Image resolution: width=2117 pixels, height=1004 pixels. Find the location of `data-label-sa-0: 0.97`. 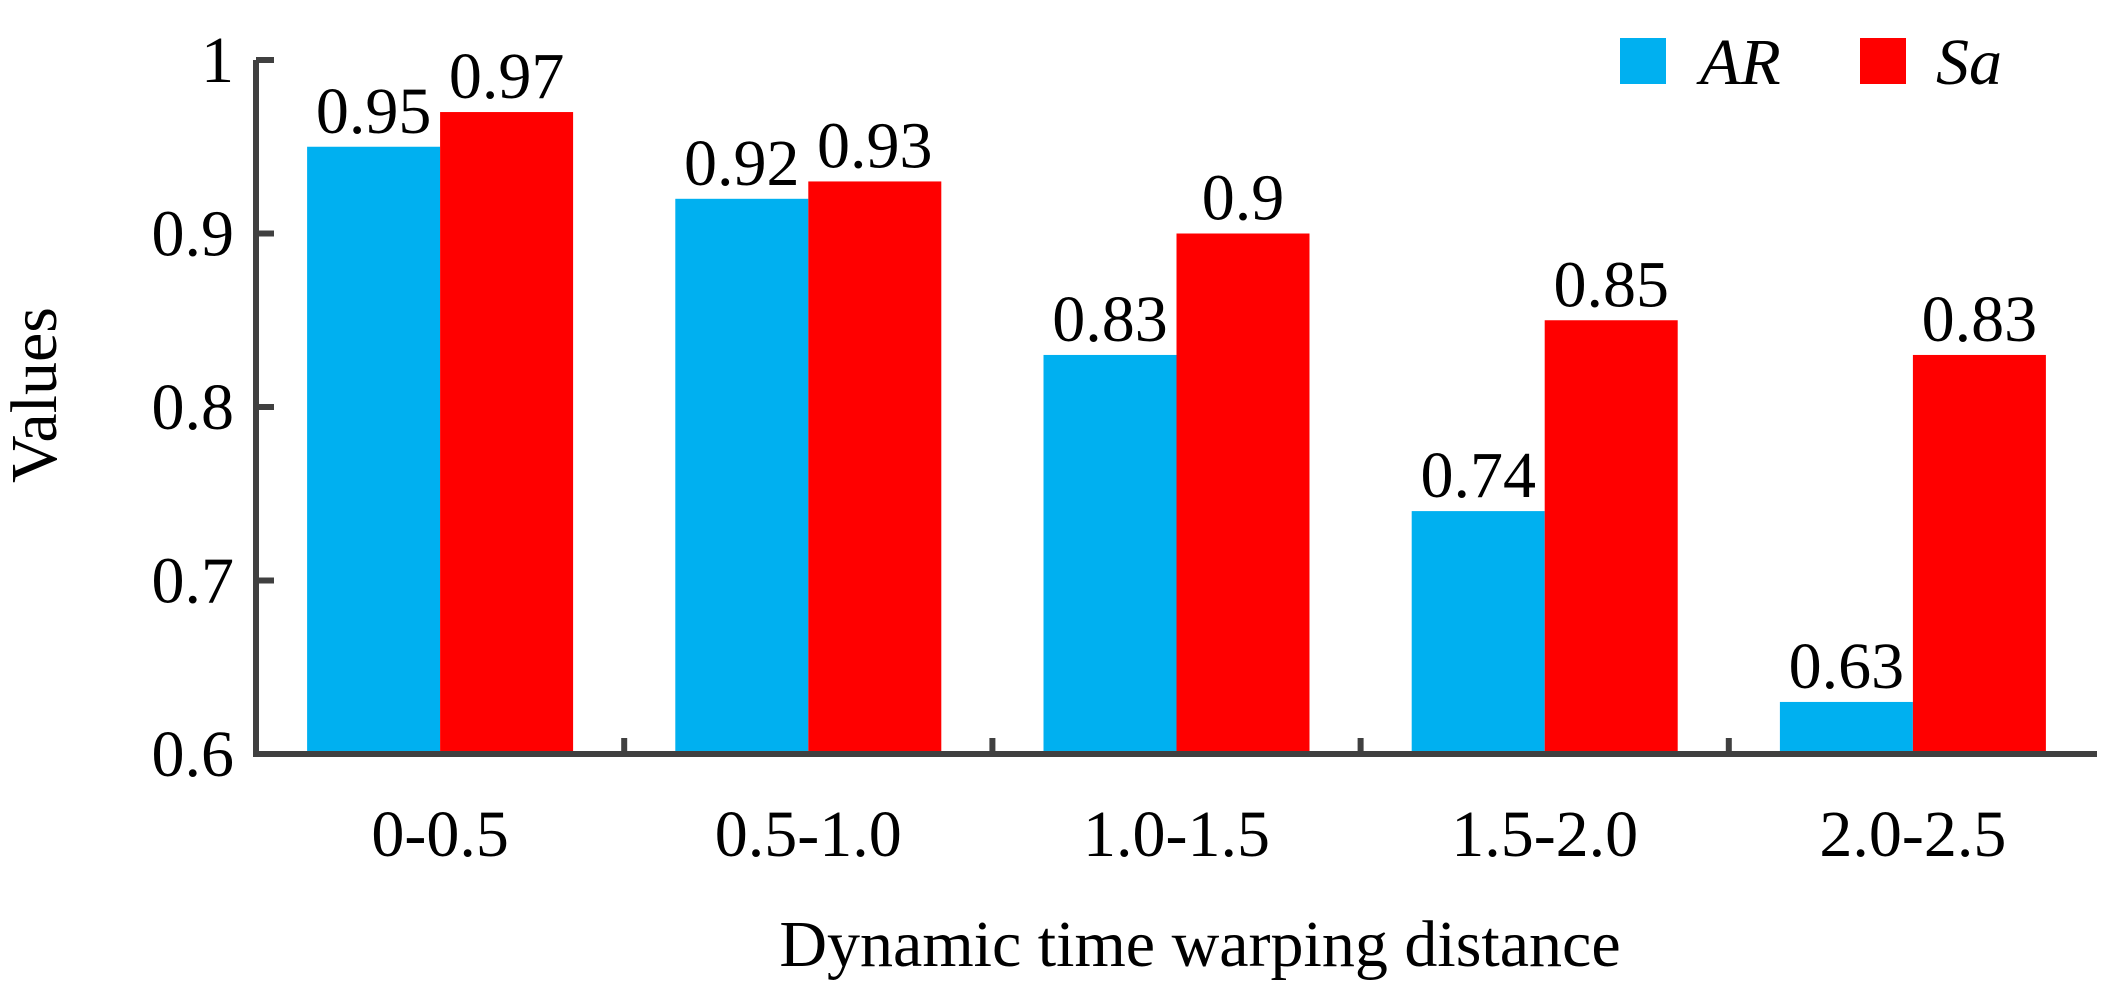

data-label-sa-0: 0.97 is located at coordinates (507, 76).